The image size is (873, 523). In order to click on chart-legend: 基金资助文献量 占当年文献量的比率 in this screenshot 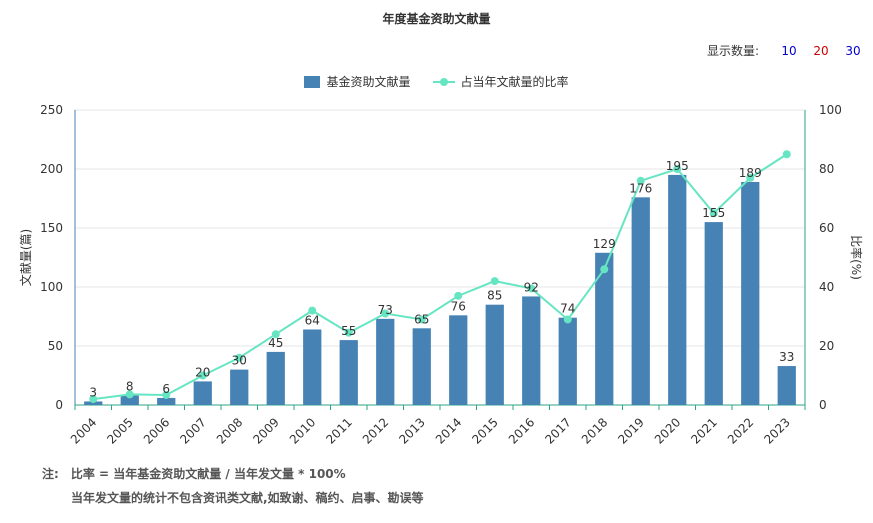, I will do `click(436, 81)`.